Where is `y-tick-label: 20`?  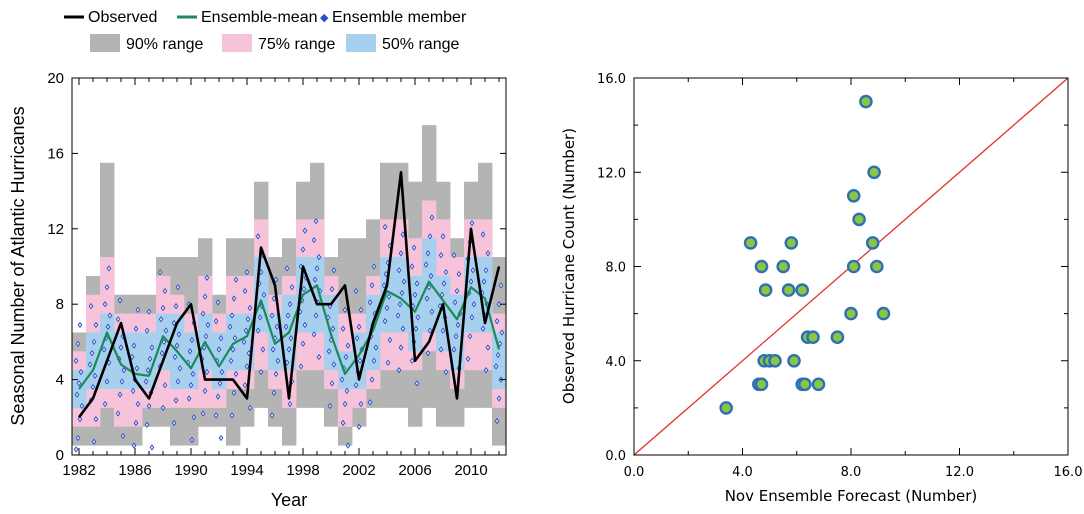
y-tick-label: 20 is located at coordinates (55, 78).